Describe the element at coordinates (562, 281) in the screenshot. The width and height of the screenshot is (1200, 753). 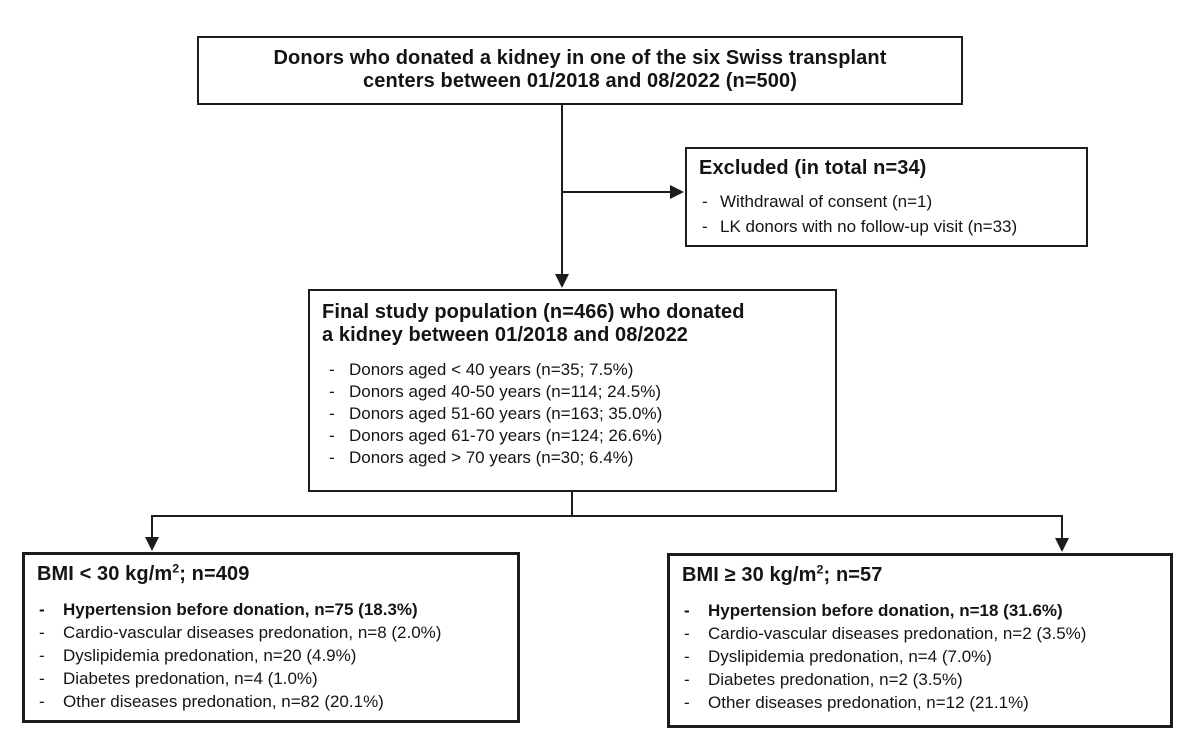
I see `arrowhead-down-final` at that location.